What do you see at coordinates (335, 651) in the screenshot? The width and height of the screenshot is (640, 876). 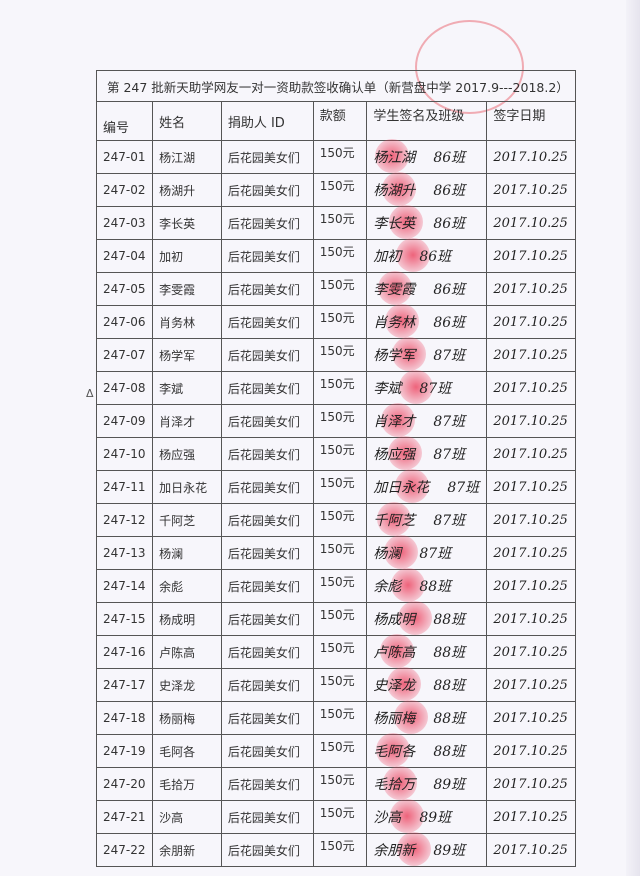 I see `table-row: 247-16 卢陈高 后花园美女们 150元 卢陈高 88班 2017.10.25` at bounding box center [335, 651].